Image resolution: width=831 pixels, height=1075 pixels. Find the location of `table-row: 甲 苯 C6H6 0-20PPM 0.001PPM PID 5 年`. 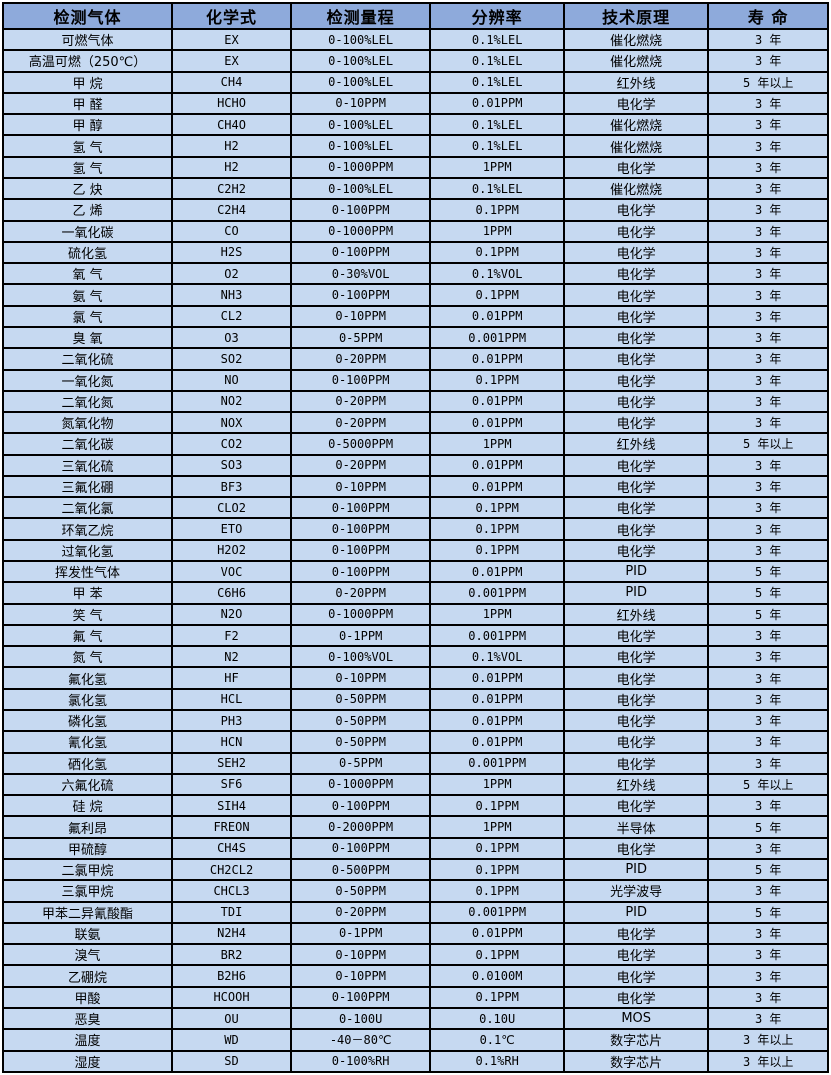

table-row: 甲 苯 C6H6 0-20PPM 0.001PPM PID 5 年 is located at coordinates (415, 593).